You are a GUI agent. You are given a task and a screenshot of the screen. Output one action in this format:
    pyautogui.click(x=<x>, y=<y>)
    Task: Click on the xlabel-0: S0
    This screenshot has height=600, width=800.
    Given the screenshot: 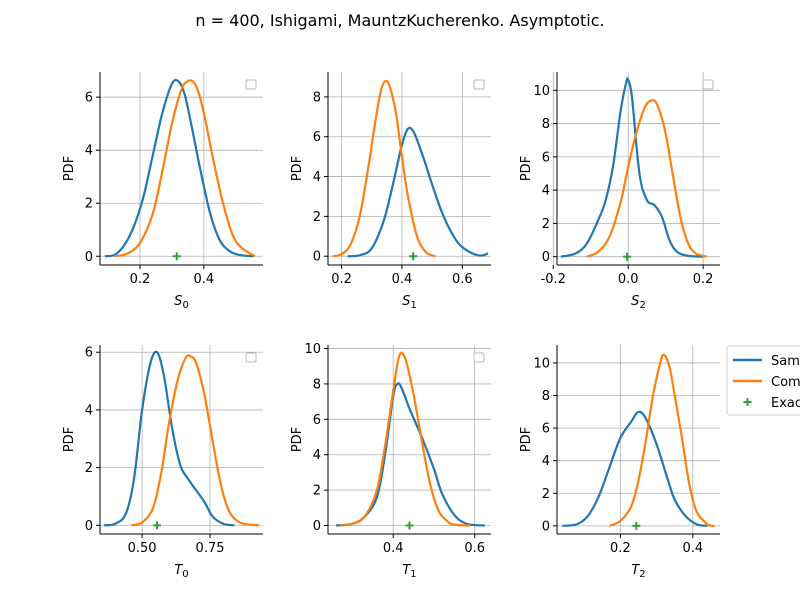 What is the action you would take?
    pyautogui.click(x=181, y=302)
    